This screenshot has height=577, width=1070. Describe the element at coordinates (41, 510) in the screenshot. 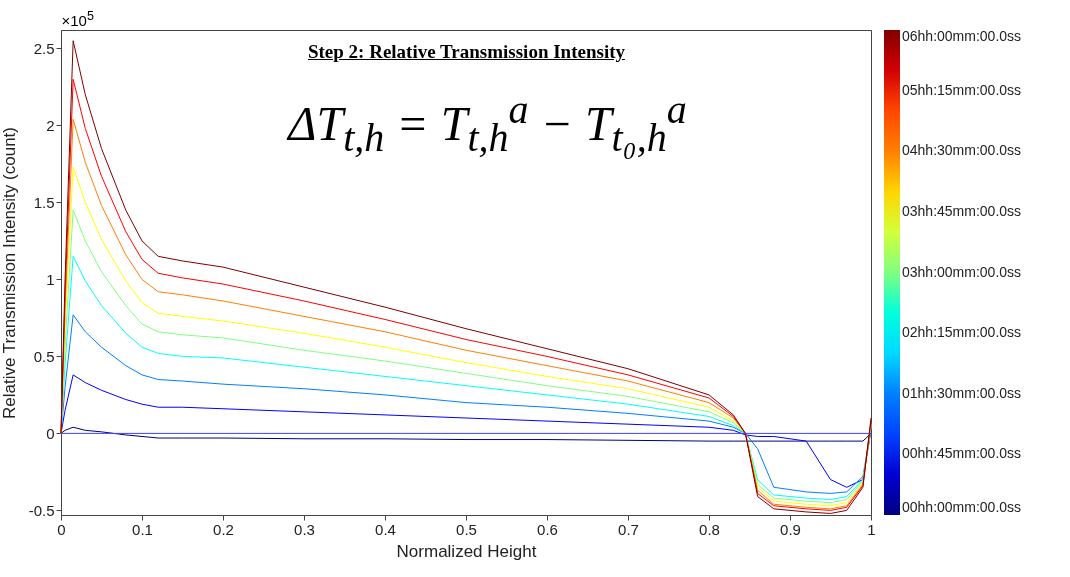

I see `y-tick-label: -0.5` at that location.